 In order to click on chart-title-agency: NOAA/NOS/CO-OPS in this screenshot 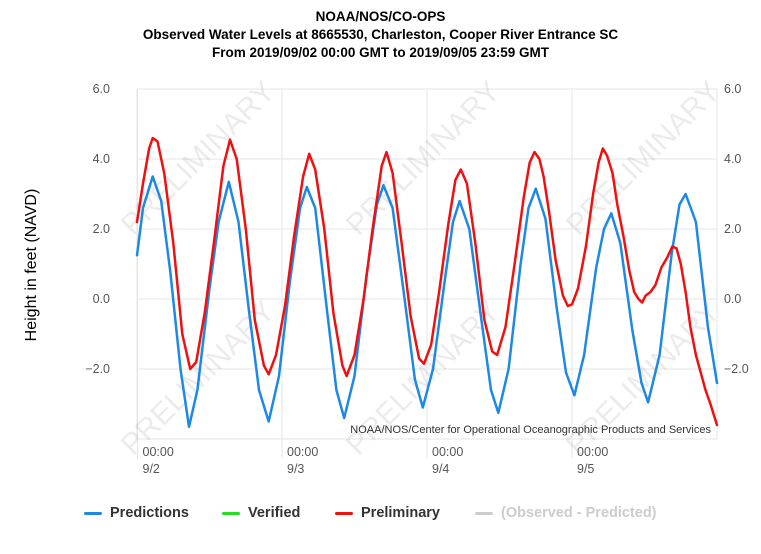, I will do `click(380, 16)`.